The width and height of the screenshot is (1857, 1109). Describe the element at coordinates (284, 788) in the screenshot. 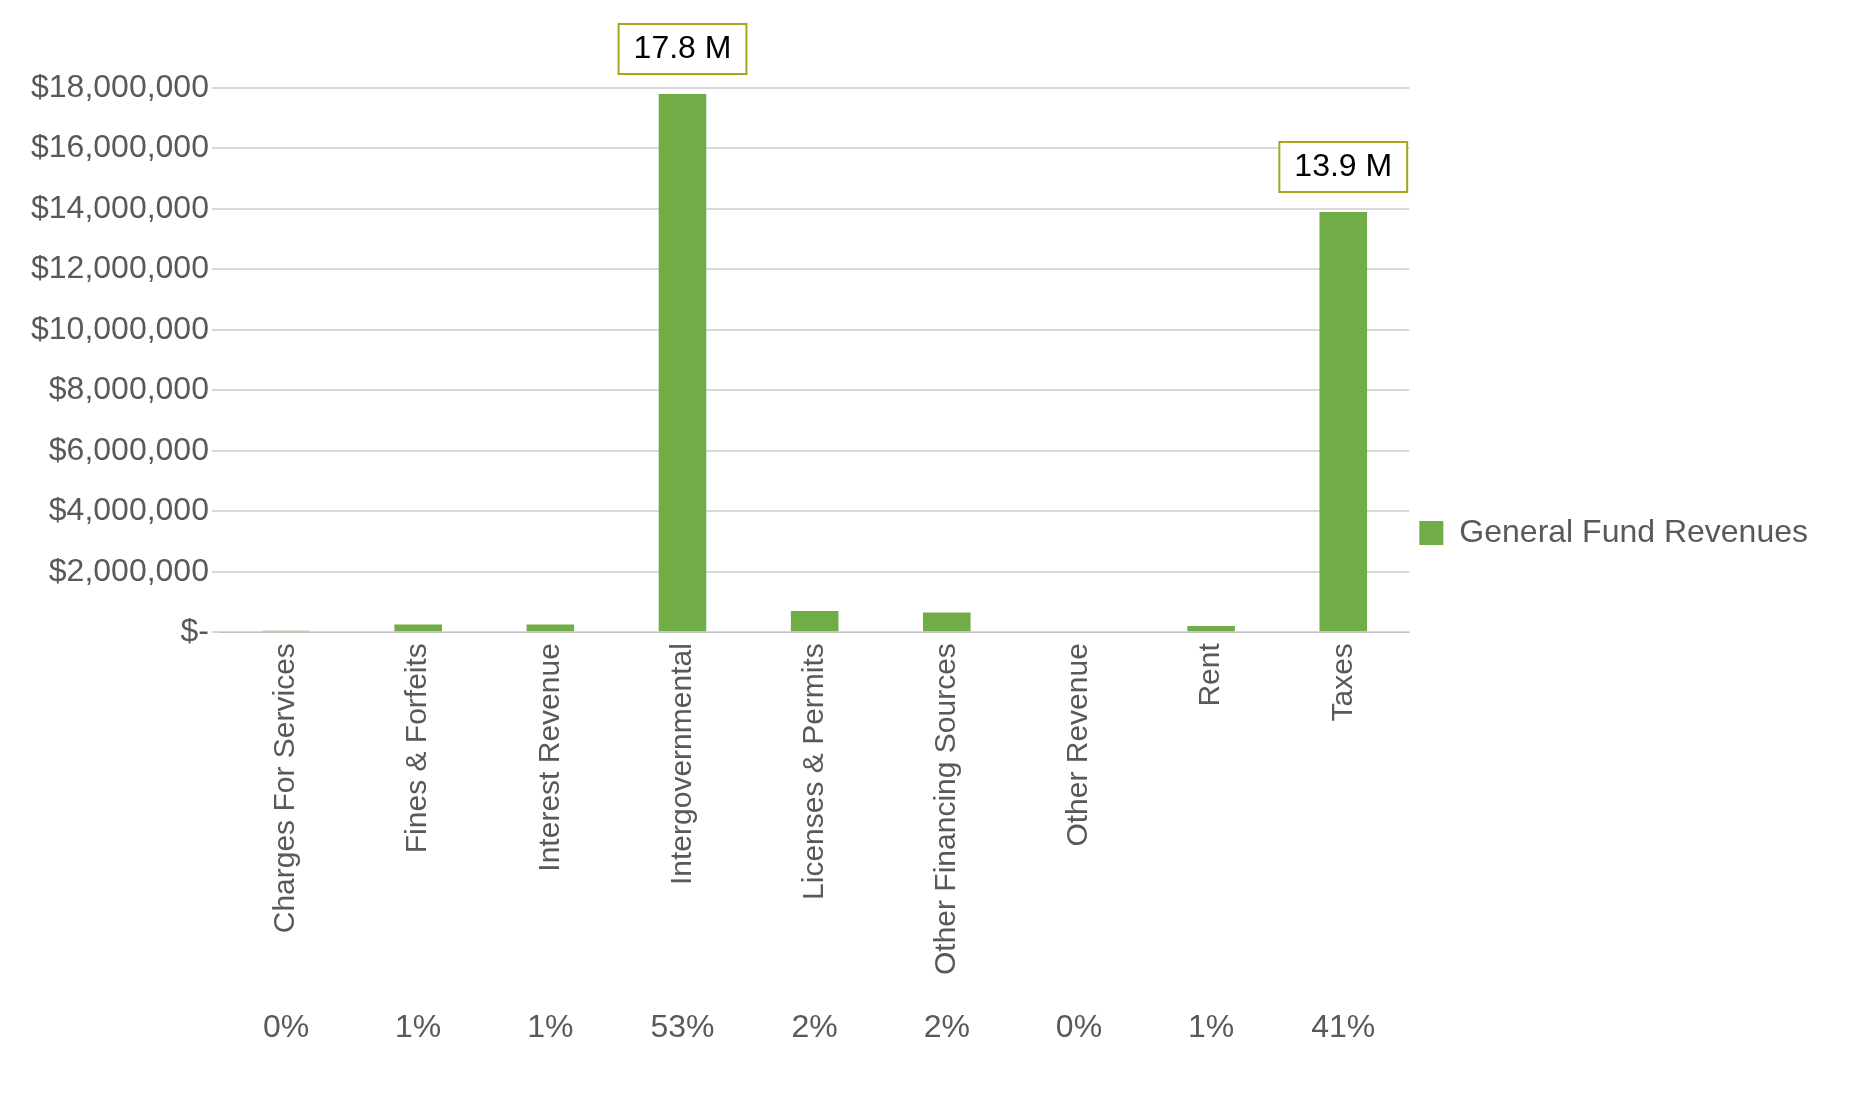

I see `x-tick-label: Charges For Services` at that location.